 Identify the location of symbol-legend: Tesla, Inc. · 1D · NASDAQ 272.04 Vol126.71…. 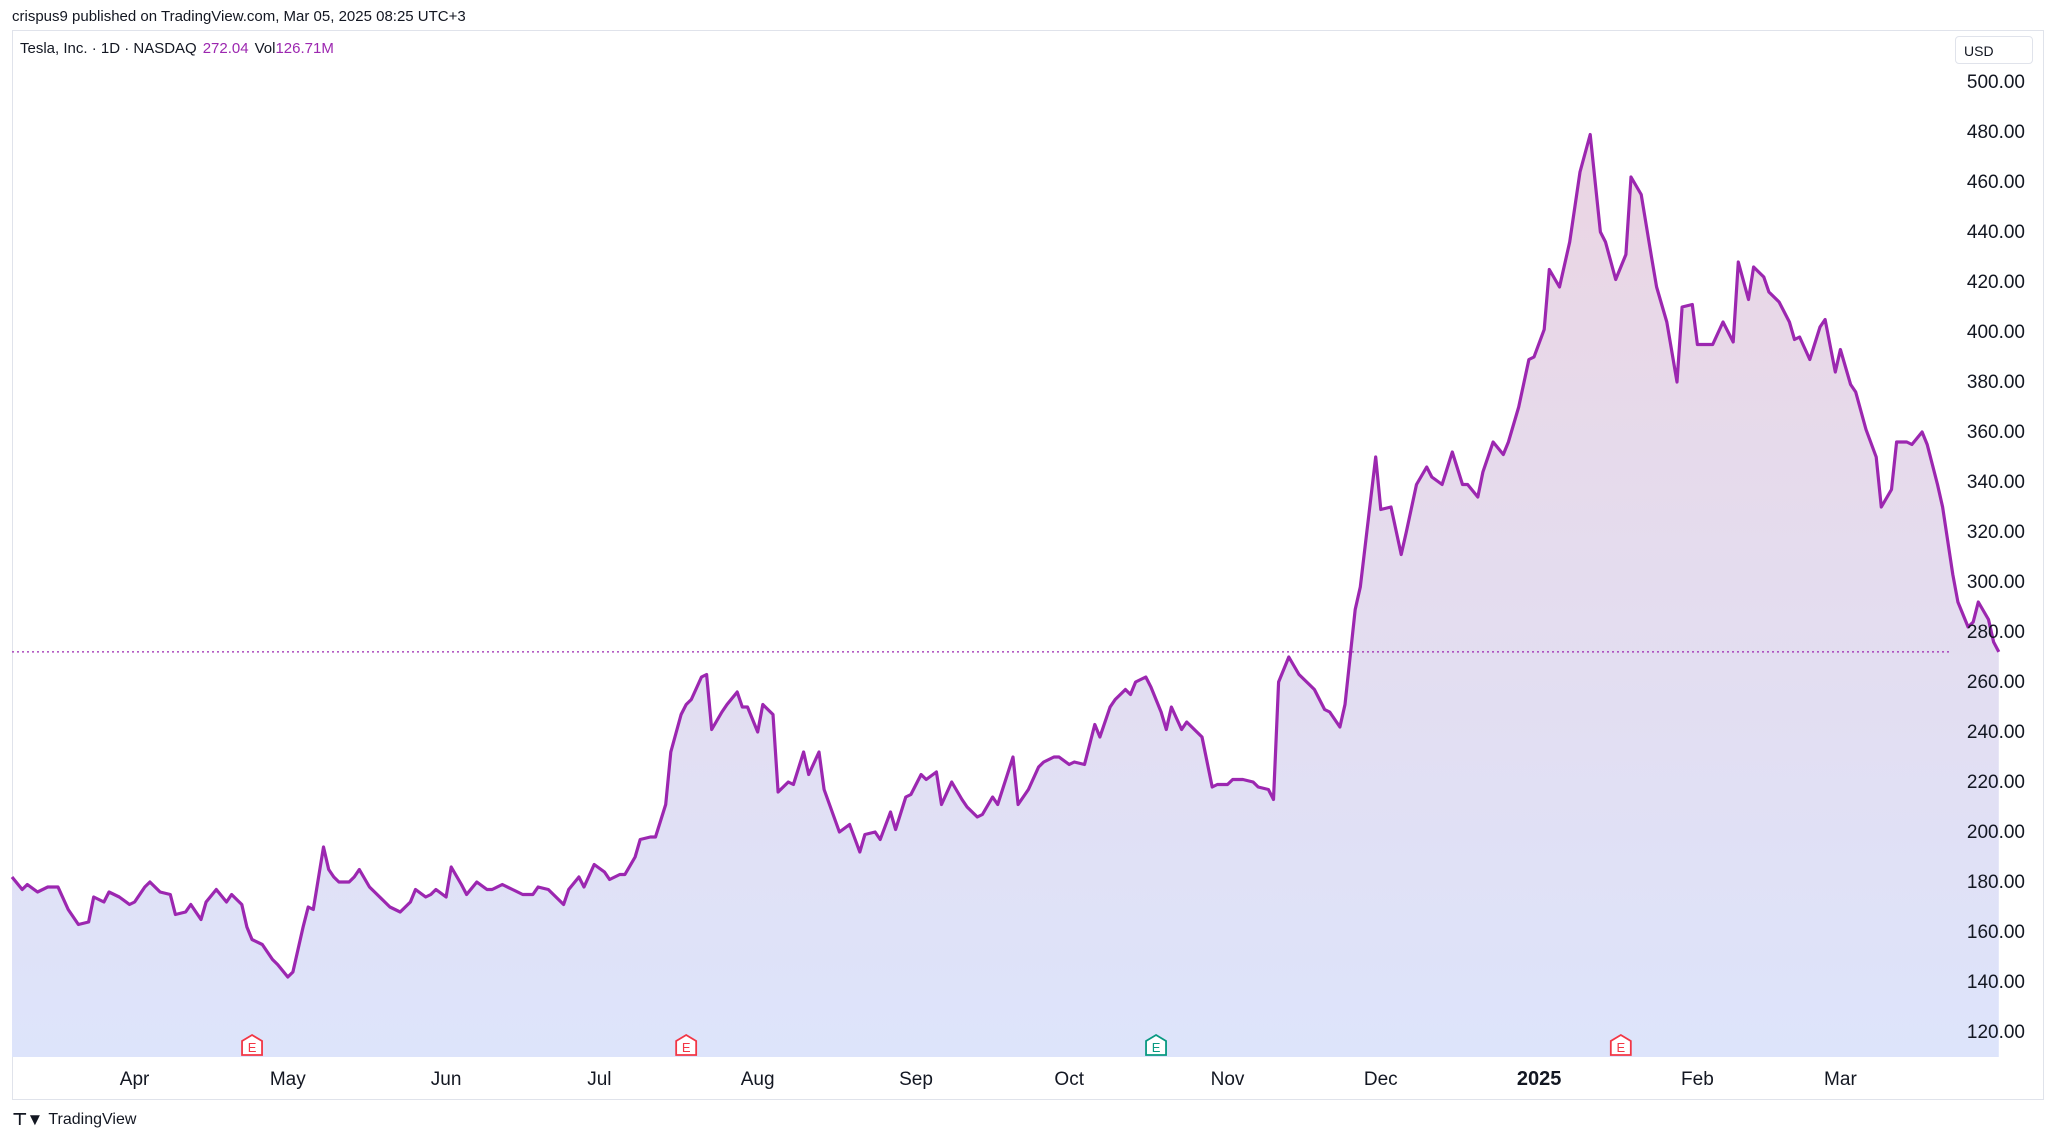
(177, 48).